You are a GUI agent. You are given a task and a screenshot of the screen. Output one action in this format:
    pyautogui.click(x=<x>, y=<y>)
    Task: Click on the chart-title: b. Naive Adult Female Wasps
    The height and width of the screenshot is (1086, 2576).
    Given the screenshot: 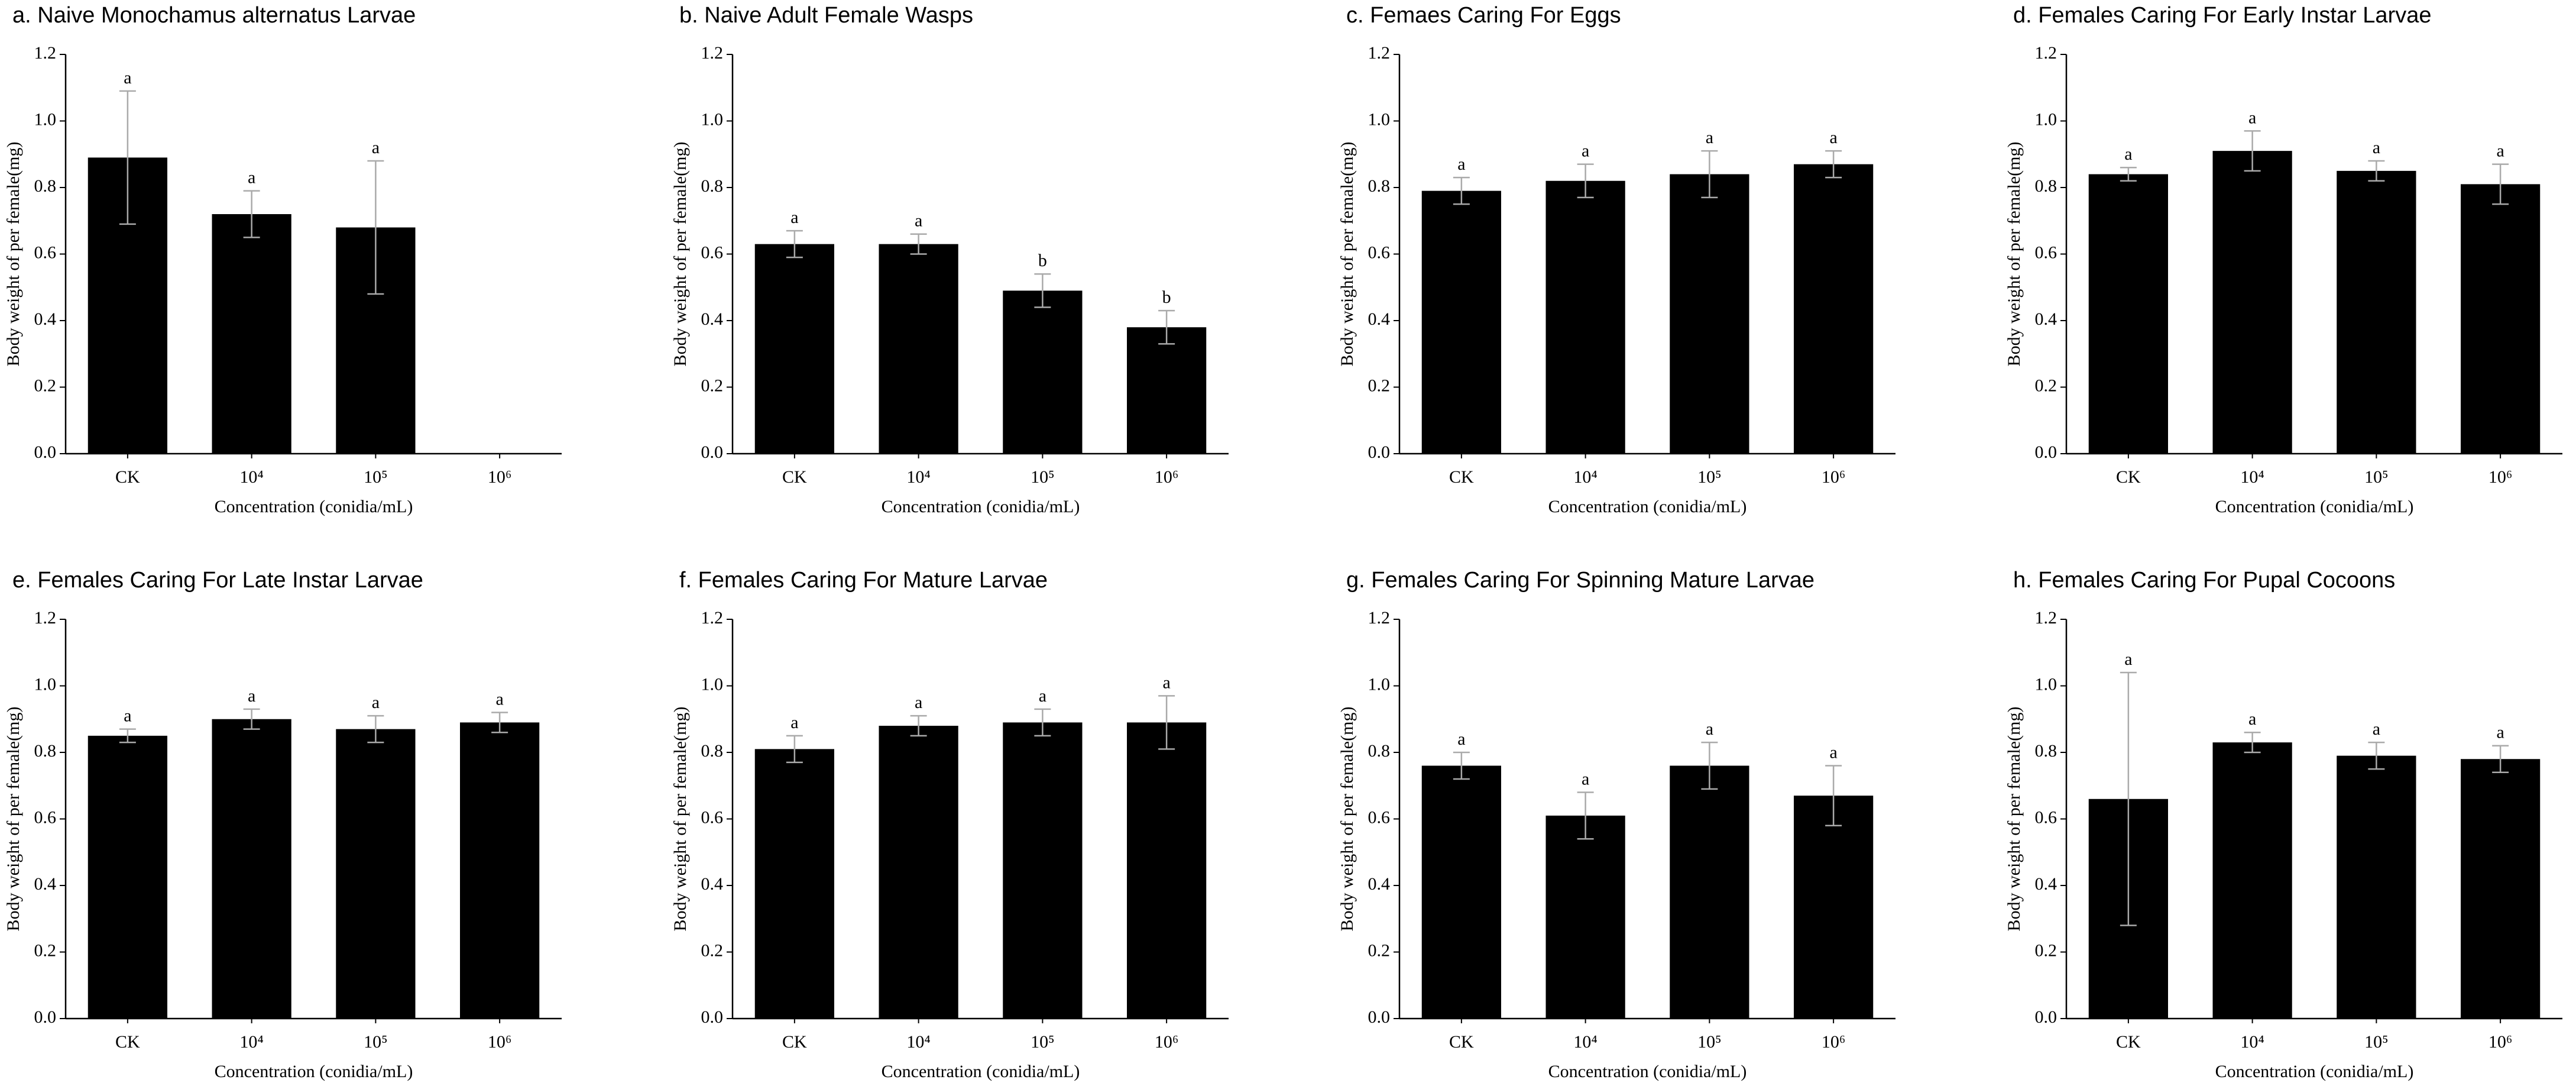 What is the action you would take?
    pyautogui.click(x=826, y=15)
    